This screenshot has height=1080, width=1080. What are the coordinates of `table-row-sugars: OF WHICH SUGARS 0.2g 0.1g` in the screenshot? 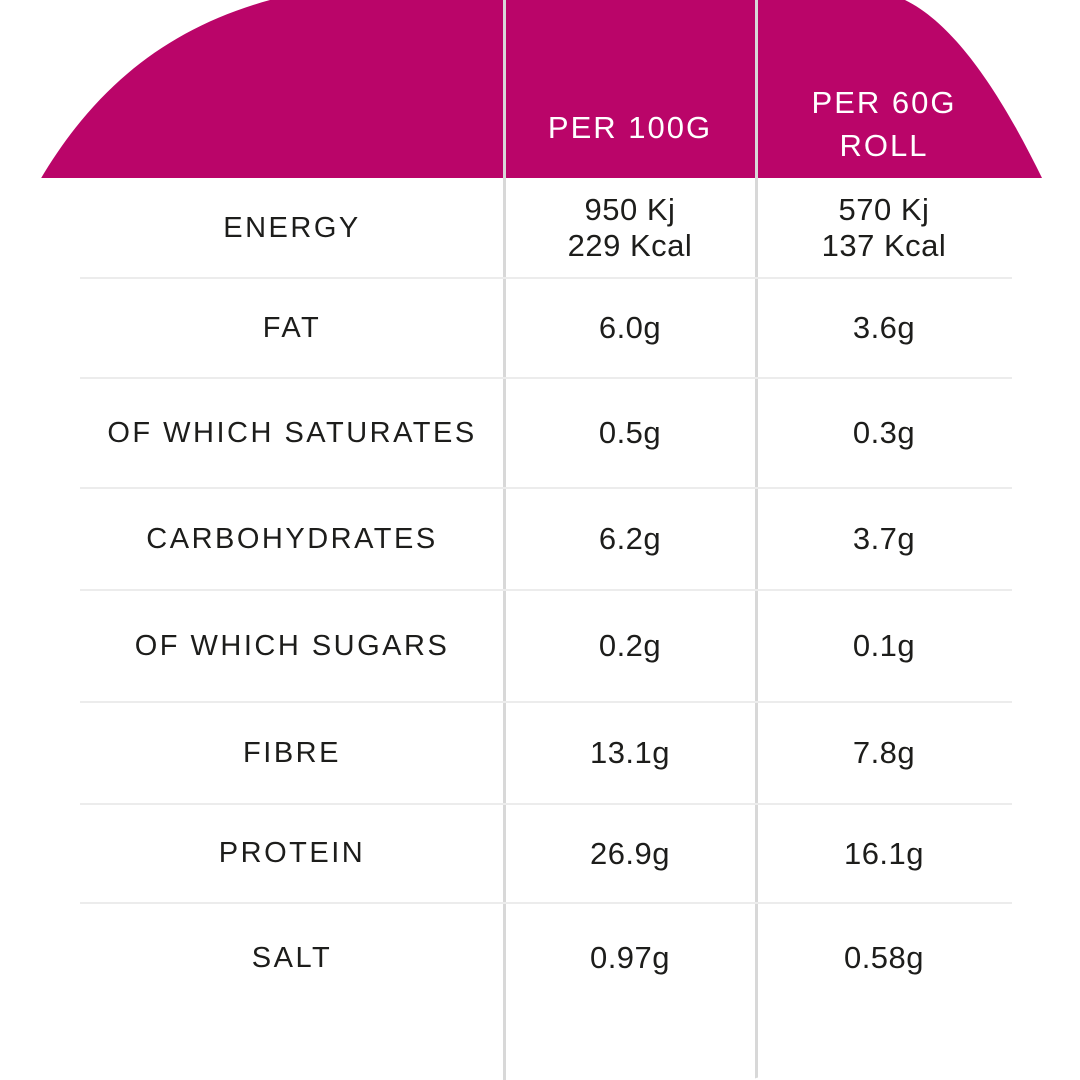 It's located at (540, 646).